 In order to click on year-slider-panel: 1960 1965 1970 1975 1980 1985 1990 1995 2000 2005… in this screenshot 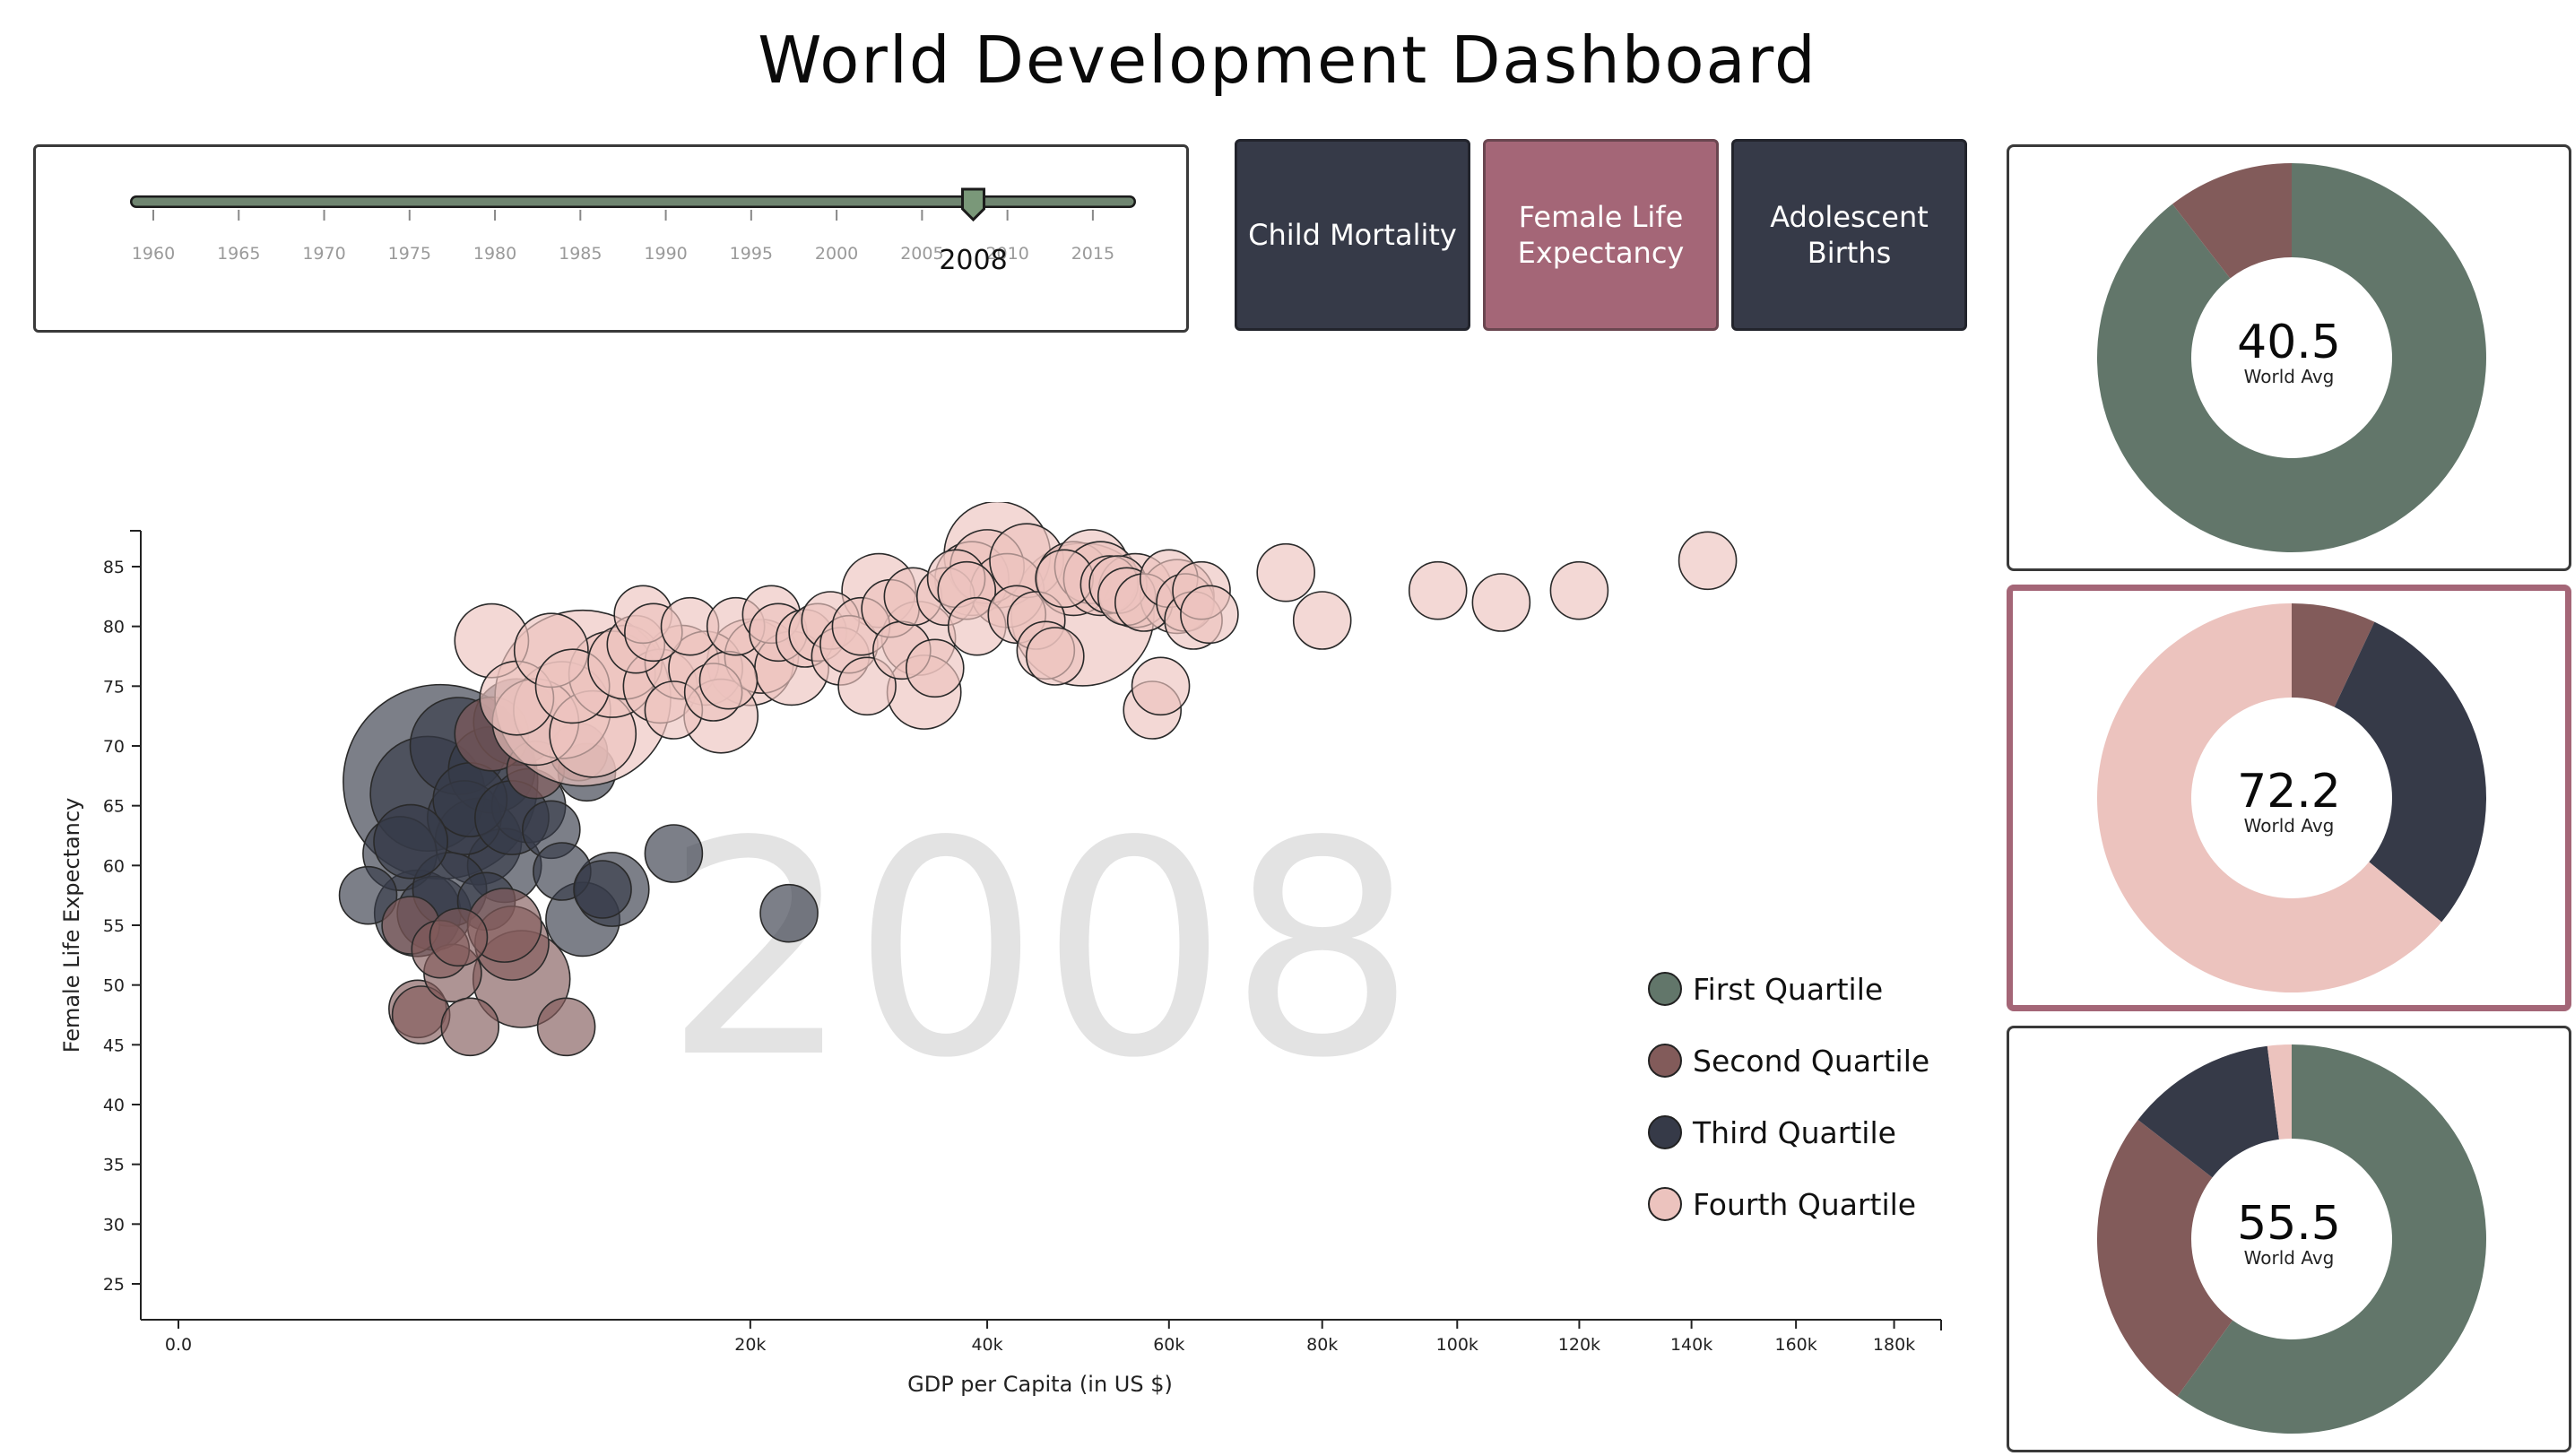, I will do `click(611, 238)`.